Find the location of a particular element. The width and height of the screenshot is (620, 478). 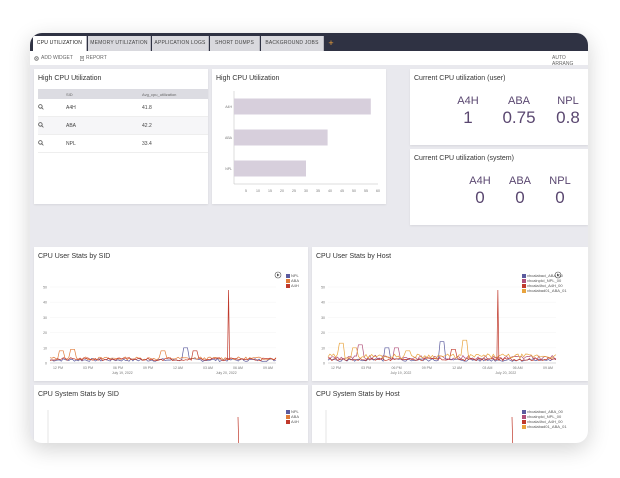

cpu-system-by-sid-chart is located at coordinates (143, 426).